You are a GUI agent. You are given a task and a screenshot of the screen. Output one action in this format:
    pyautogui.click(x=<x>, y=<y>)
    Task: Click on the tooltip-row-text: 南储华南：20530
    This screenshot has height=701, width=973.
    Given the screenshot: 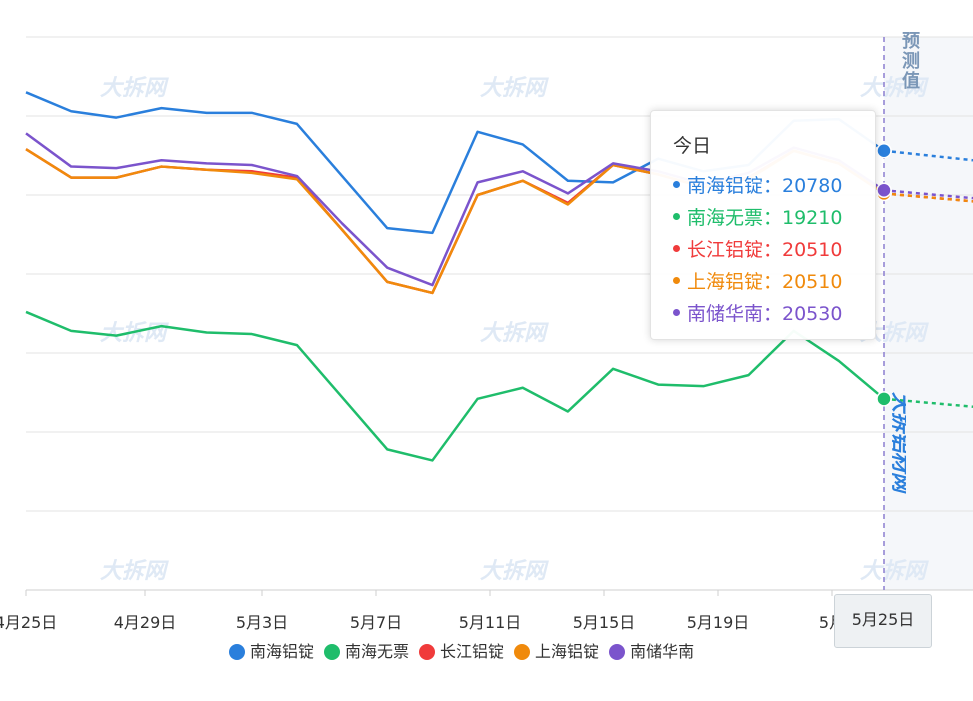 What is the action you would take?
    pyautogui.click(x=765, y=314)
    